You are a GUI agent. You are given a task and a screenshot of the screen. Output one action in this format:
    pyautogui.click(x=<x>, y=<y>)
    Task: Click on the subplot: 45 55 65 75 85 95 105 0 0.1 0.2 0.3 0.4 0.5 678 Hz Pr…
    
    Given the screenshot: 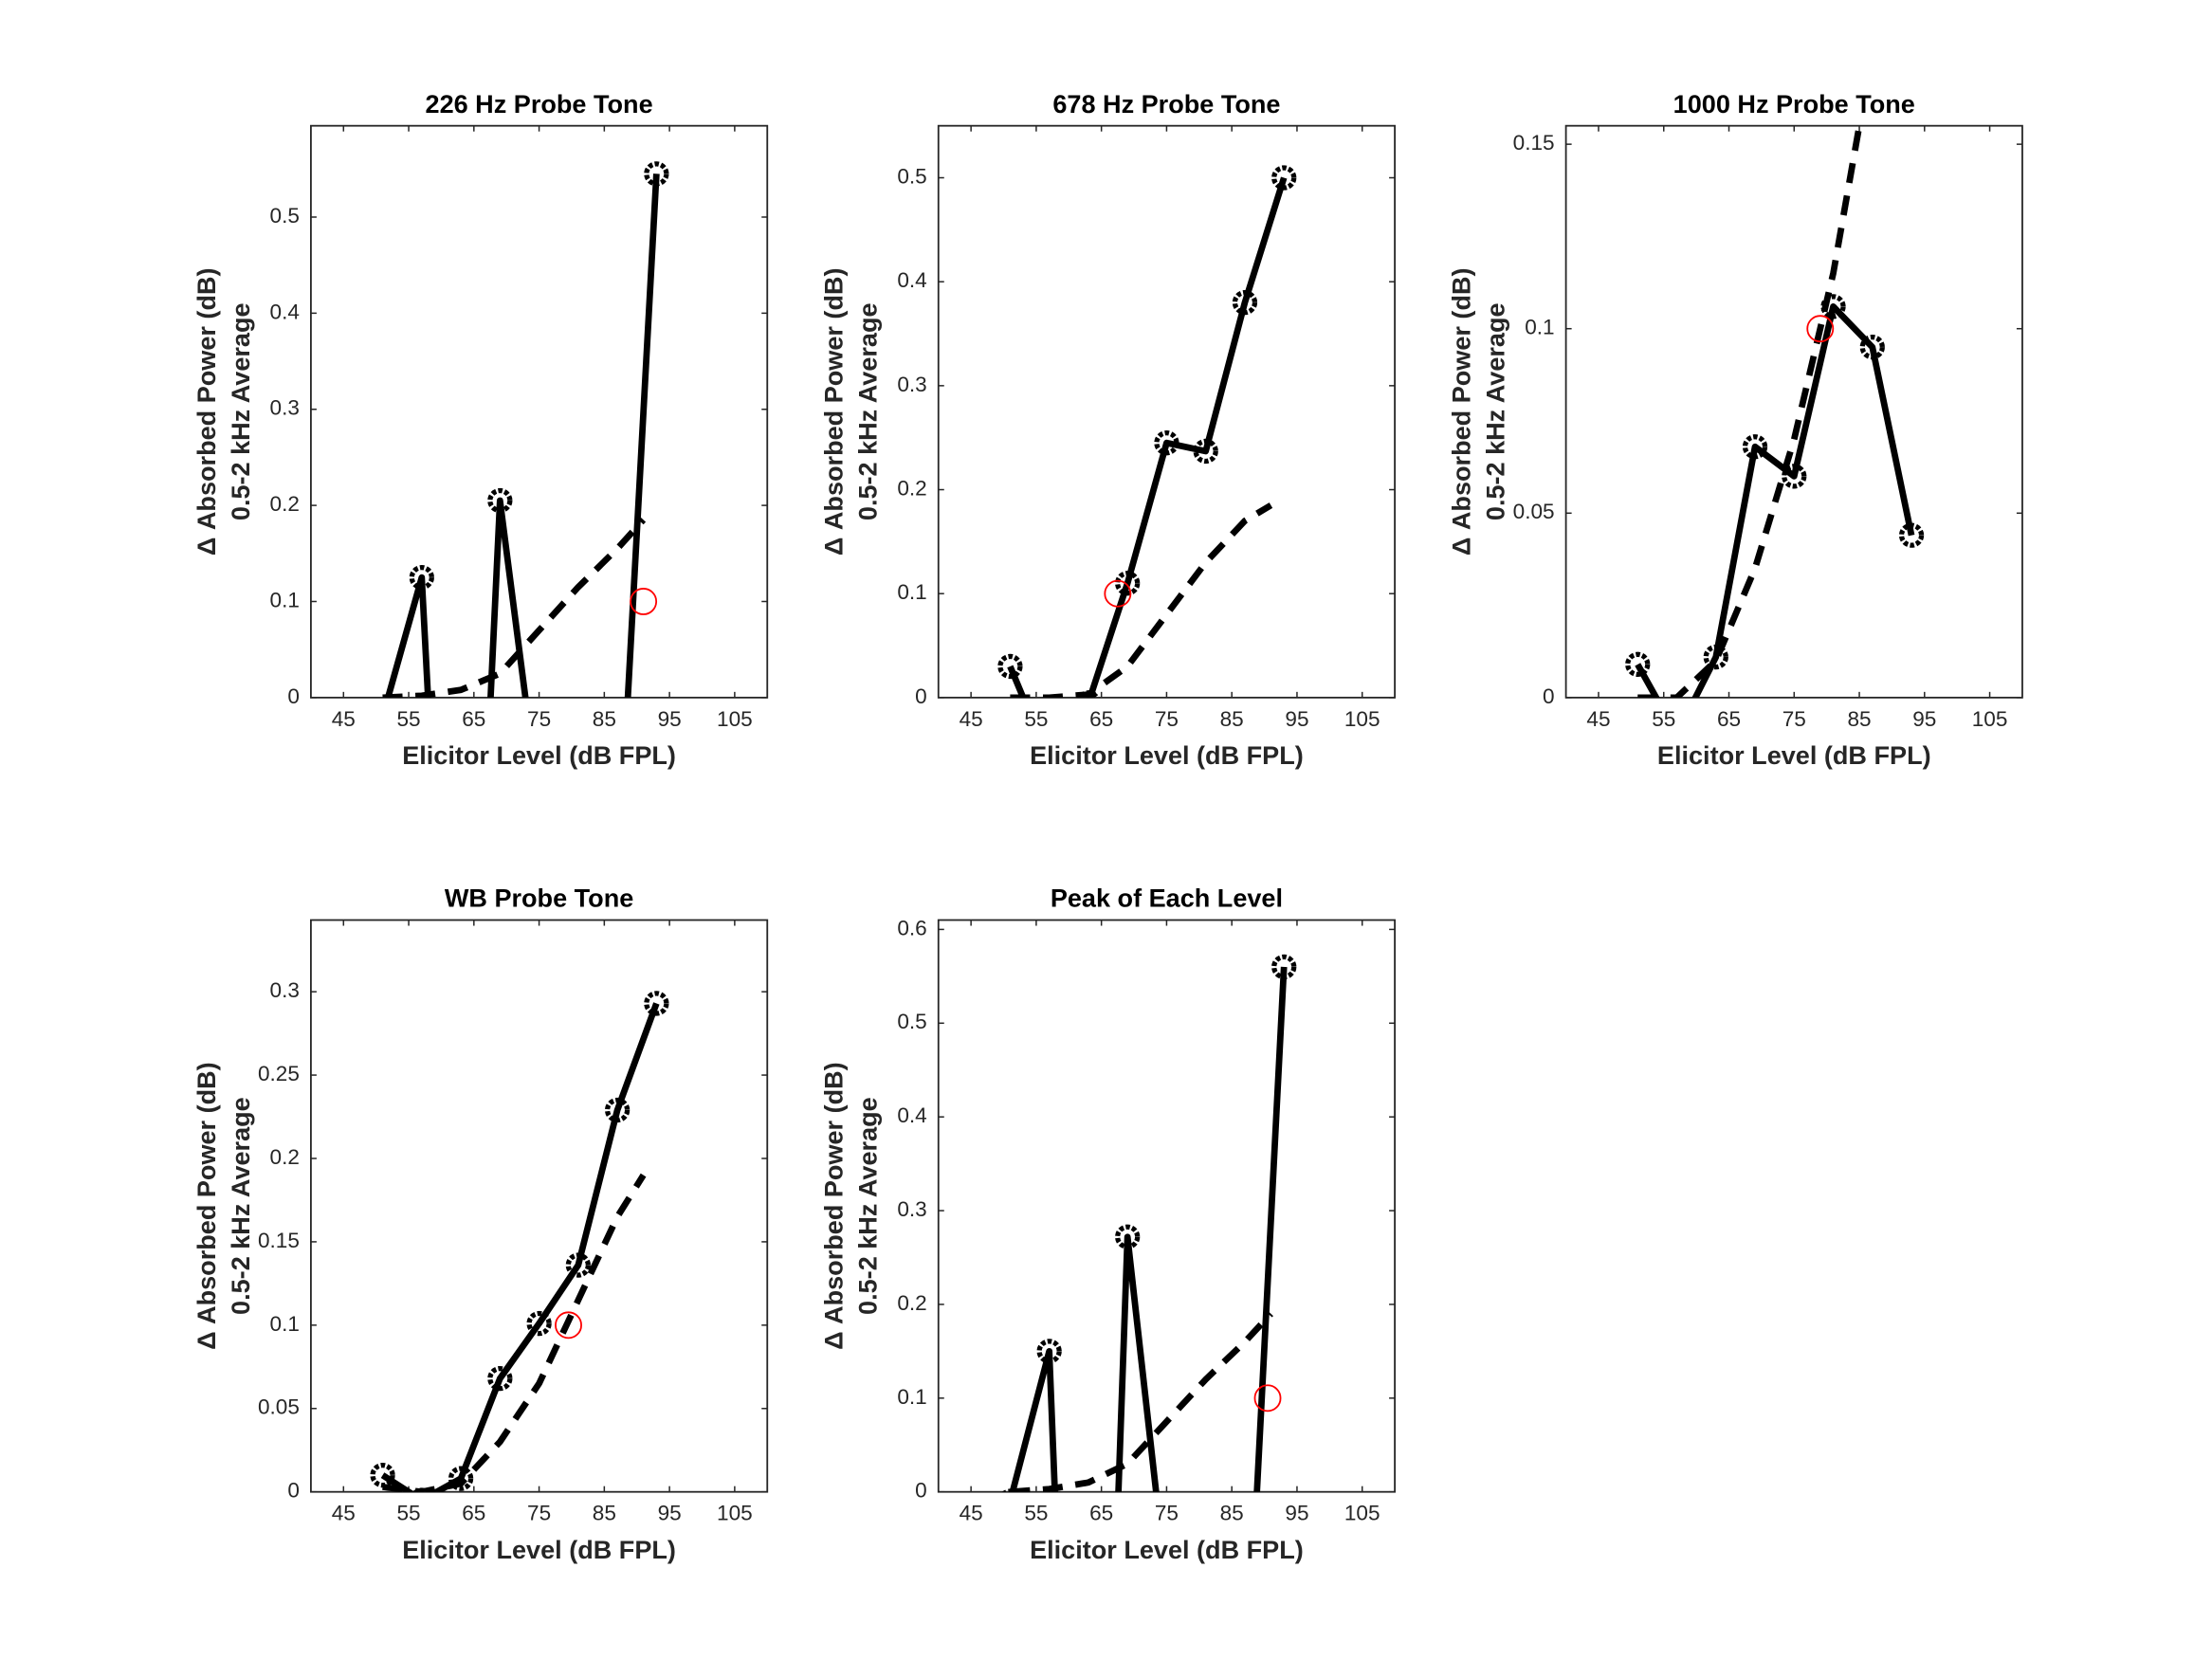 What is the action you would take?
    pyautogui.click(x=1108, y=429)
    